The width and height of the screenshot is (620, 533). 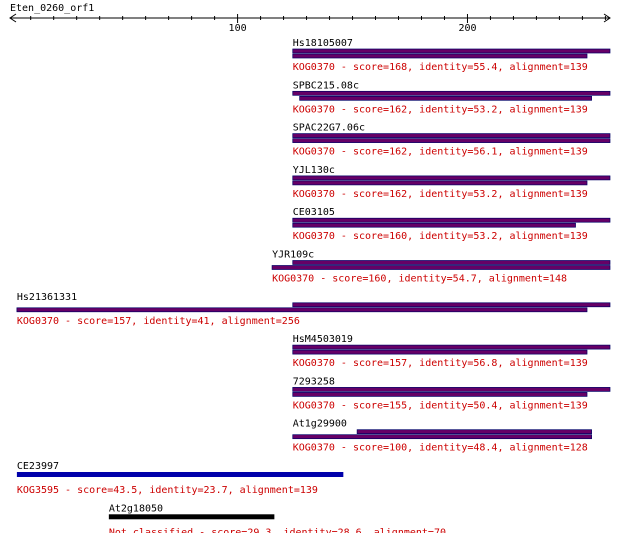 I want to click on axis-arrow-right, so click(x=607, y=18).